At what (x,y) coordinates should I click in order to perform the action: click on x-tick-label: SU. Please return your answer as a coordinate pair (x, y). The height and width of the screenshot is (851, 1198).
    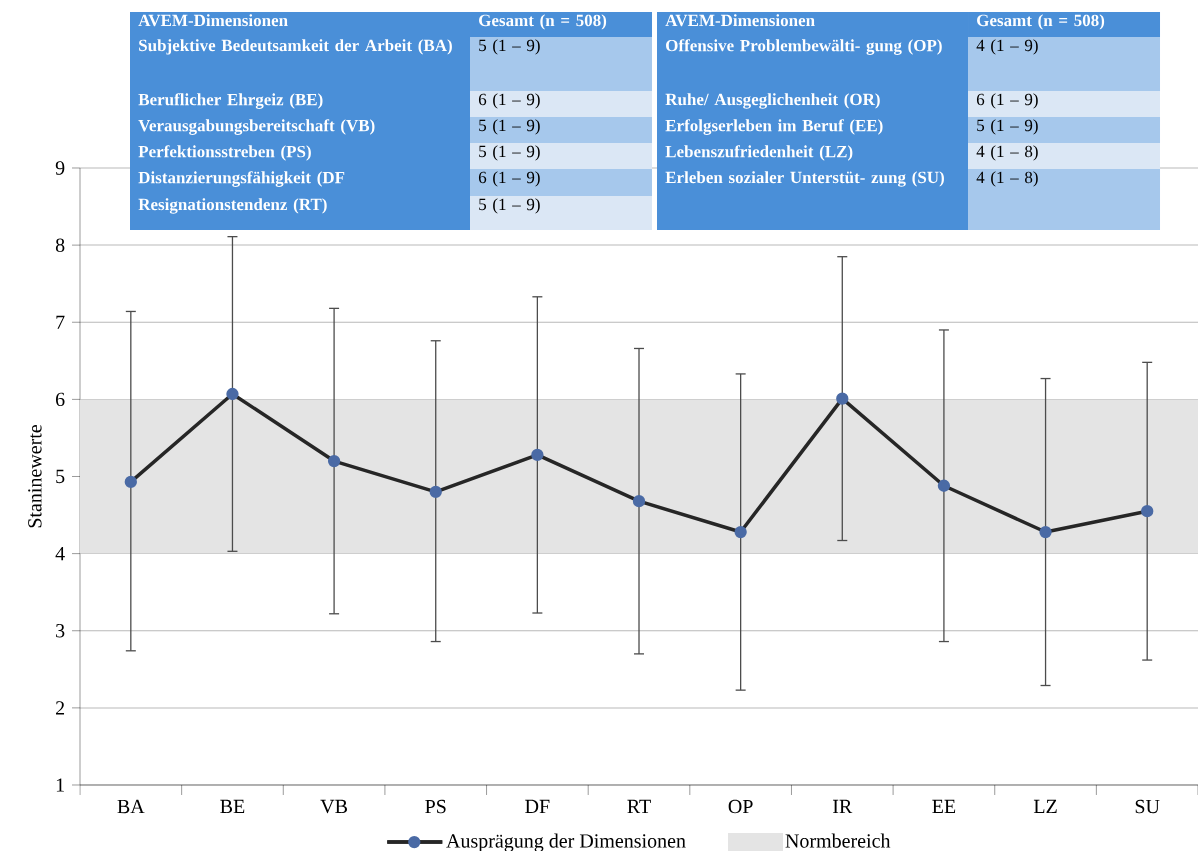
    Looking at the image, I should click on (1147, 806).